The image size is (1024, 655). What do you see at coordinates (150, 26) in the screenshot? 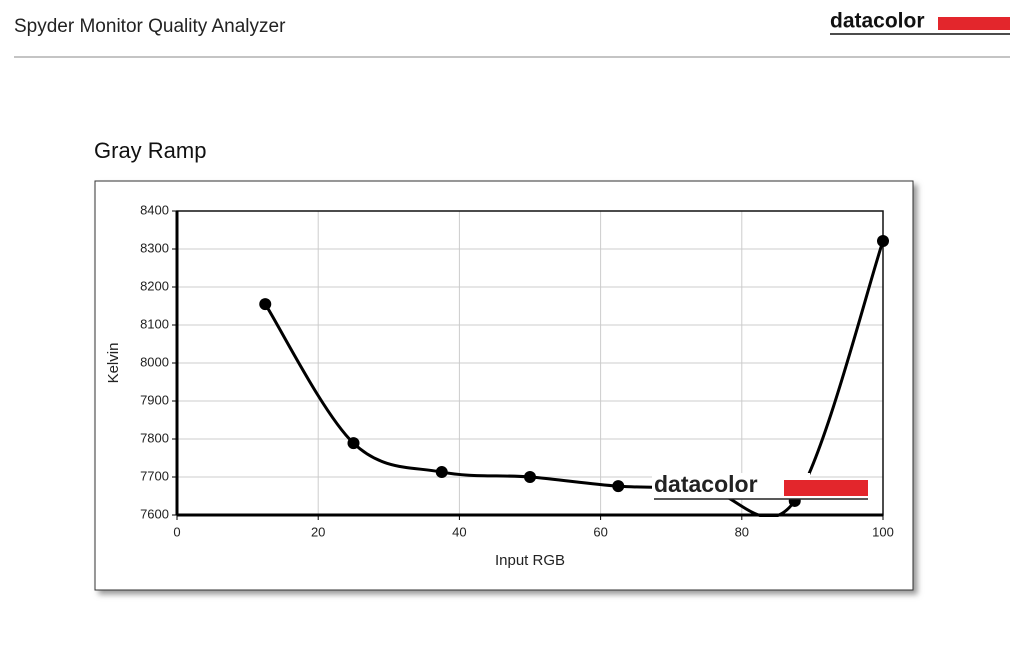
I see `report-title: Spyder Monitor Quality Analyzer` at bounding box center [150, 26].